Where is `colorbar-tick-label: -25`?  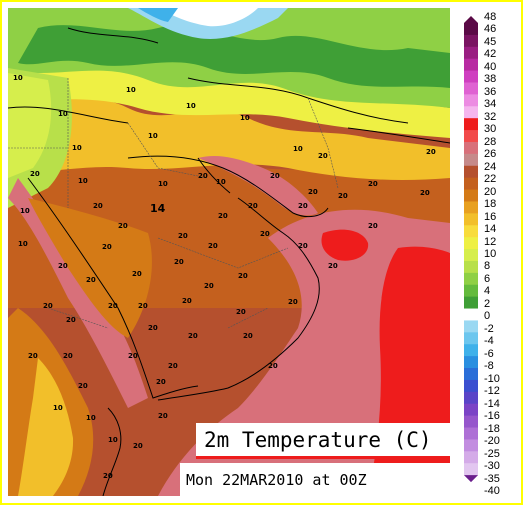 colorbar-tick-label: -25 is located at coordinates (492, 453).